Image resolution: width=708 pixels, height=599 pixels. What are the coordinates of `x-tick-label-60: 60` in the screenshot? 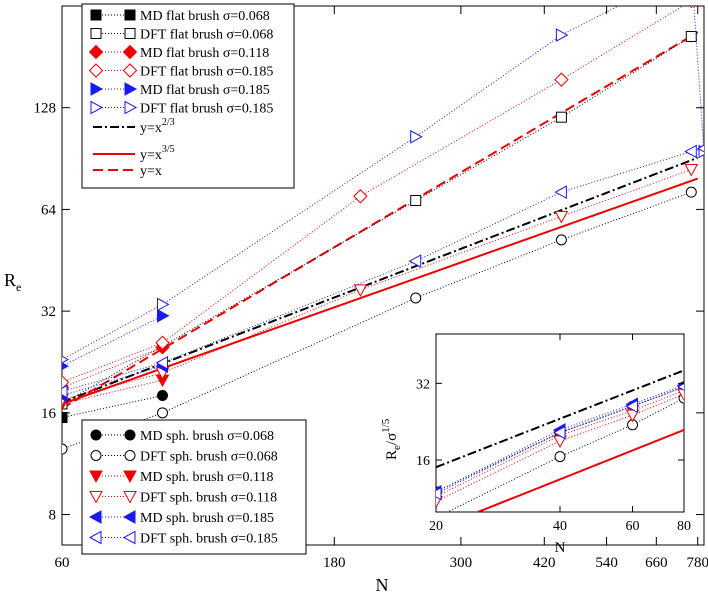 It's located at (633, 526).